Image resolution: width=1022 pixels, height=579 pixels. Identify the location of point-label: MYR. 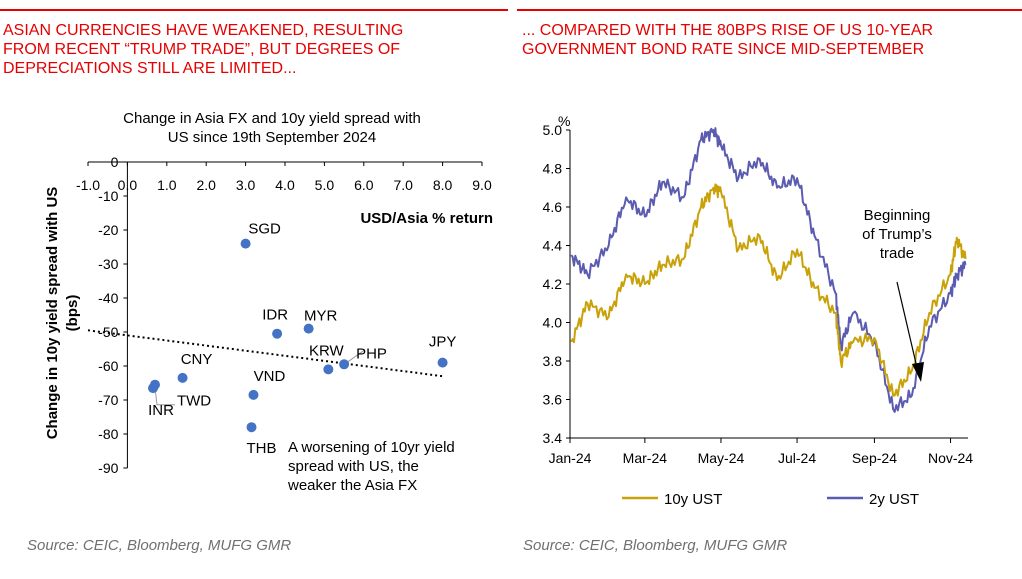
(321, 316).